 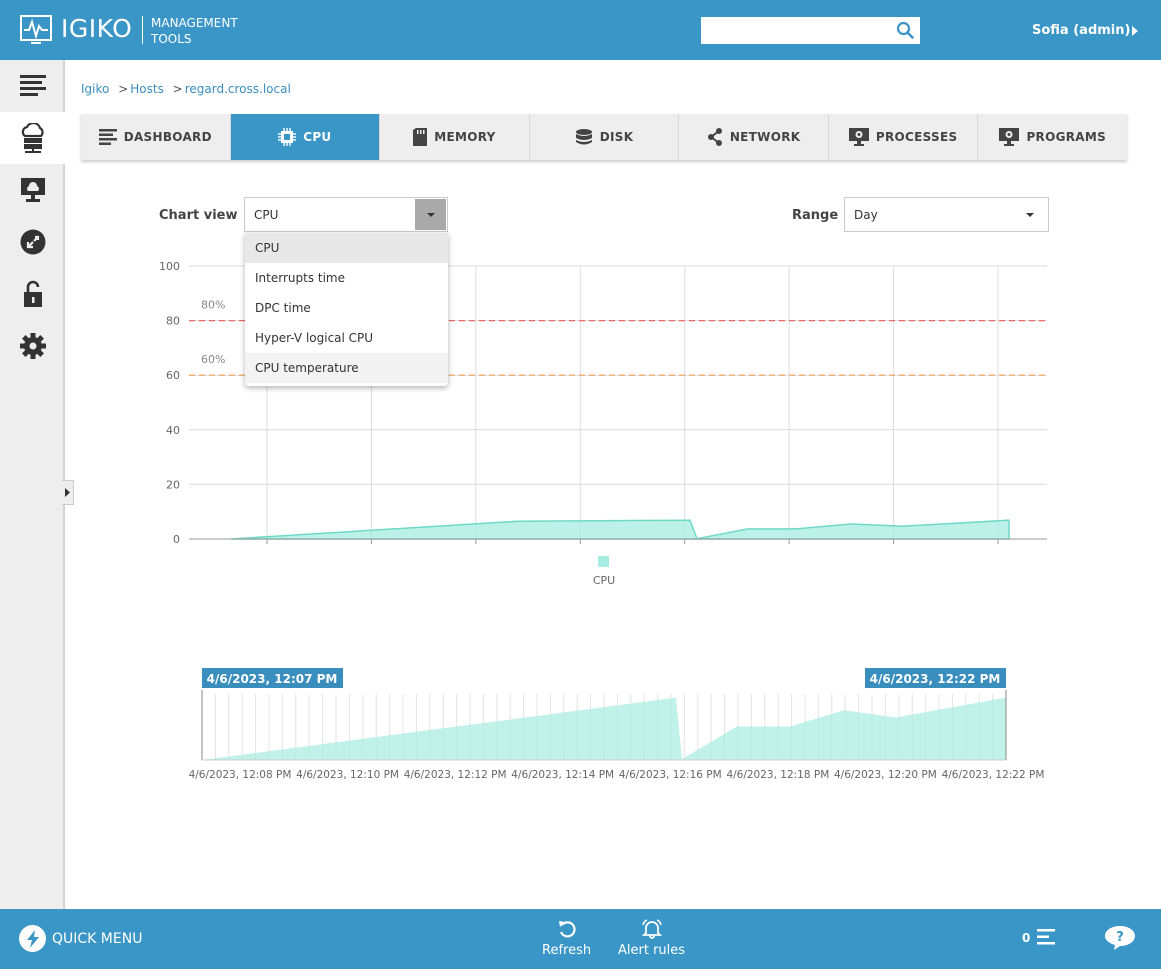 What do you see at coordinates (300, 278) in the screenshot?
I see `option-interrupts-time: Interrupts time` at bounding box center [300, 278].